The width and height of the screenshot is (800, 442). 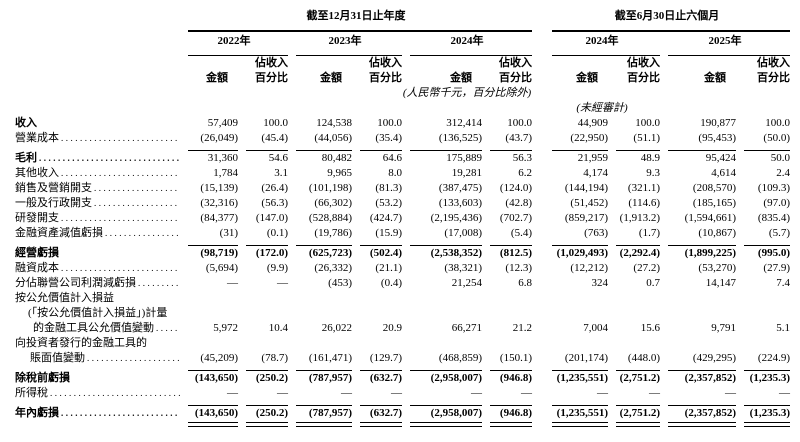 What do you see at coordinates (456, 413) in the screenshot?
I see `amount-cell: (2,958,007)` at bounding box center [456, 413].